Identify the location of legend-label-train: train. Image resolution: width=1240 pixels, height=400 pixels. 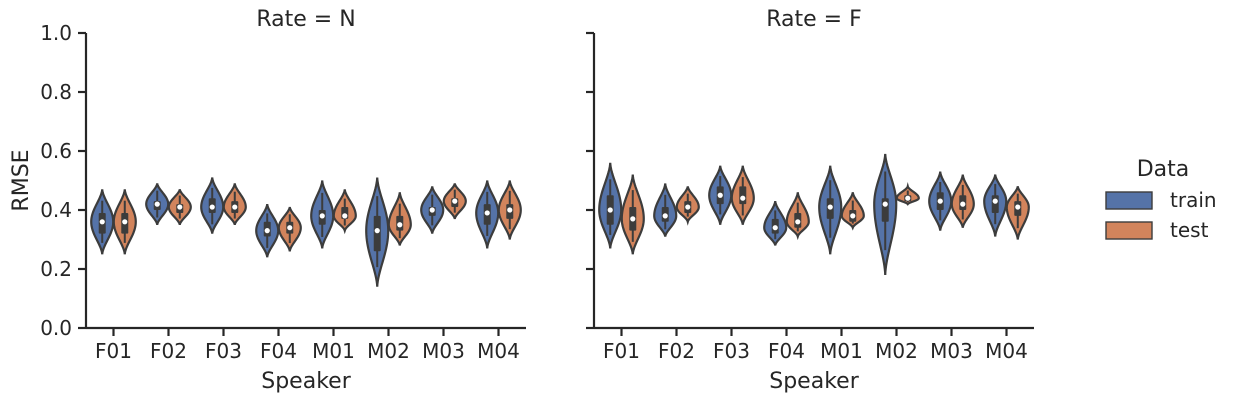
(1193, 200).